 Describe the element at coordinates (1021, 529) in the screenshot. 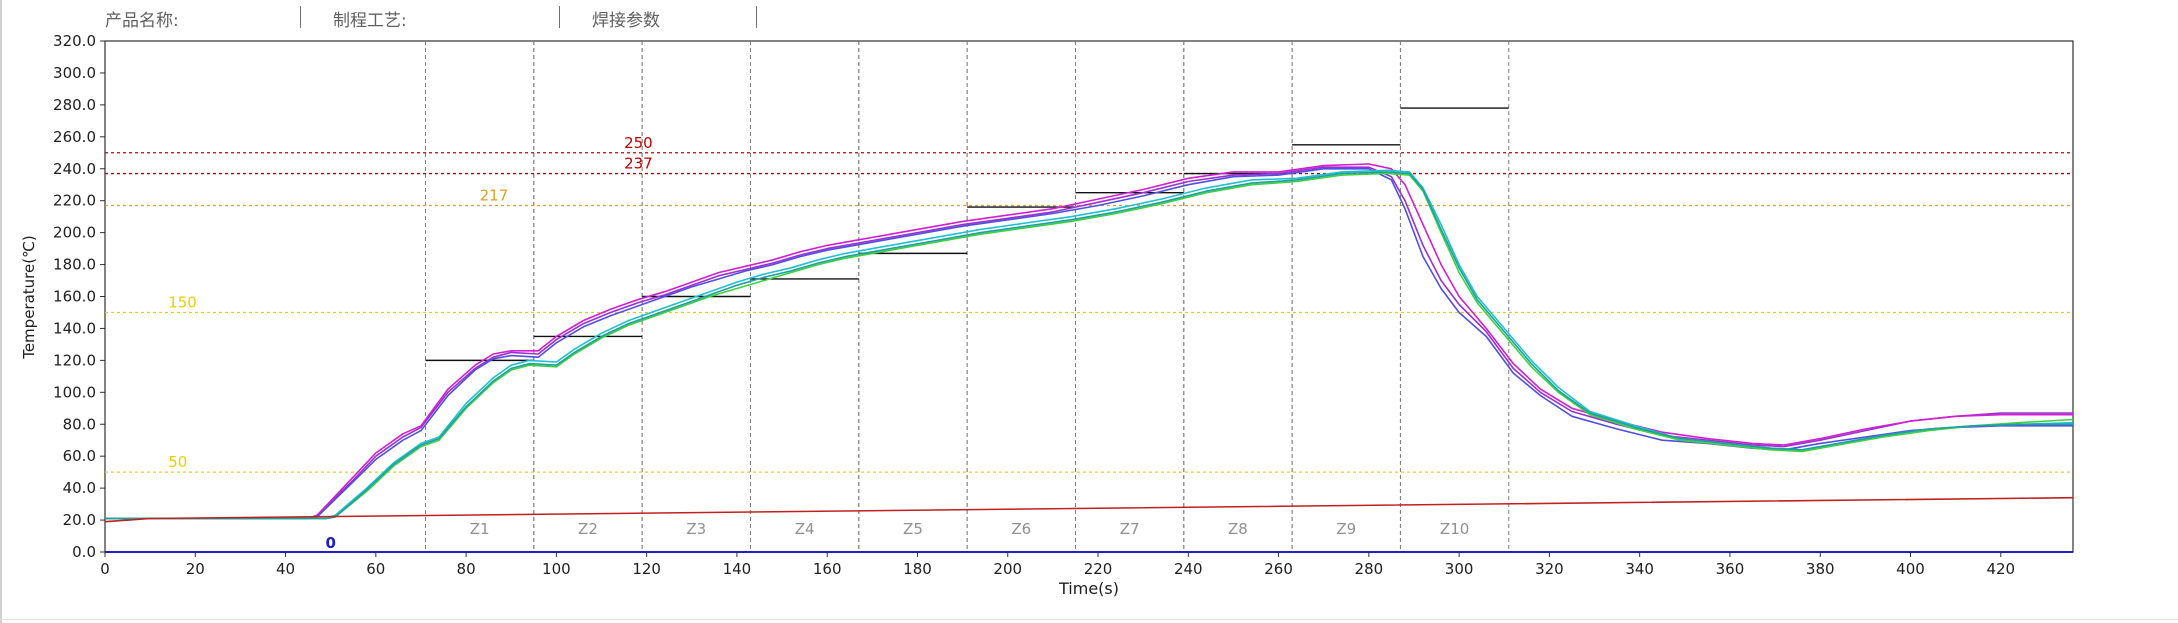

I see `zone-label-z6: Z6` at that location.